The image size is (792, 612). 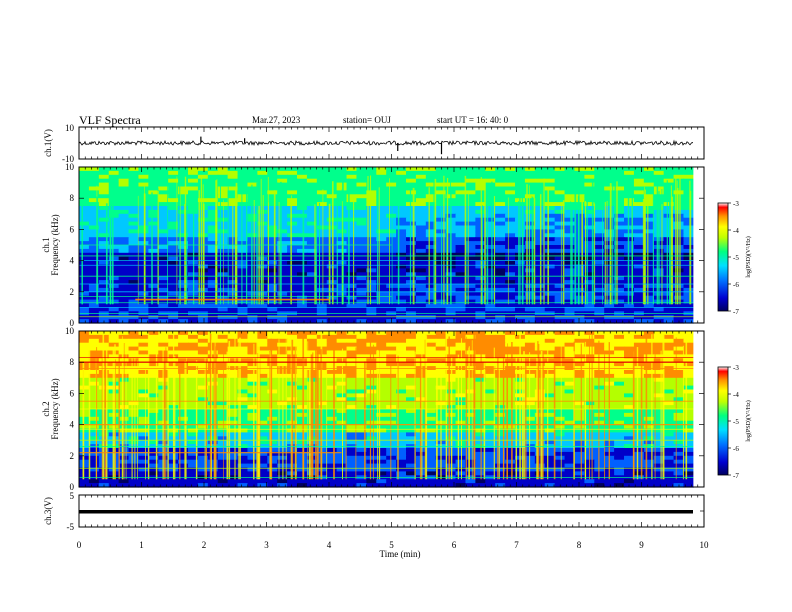 What do you see at coordinates (110, 120) in the screenshot?
I see `figure-title: VLF Spectra` at bounding box center [110, 120].